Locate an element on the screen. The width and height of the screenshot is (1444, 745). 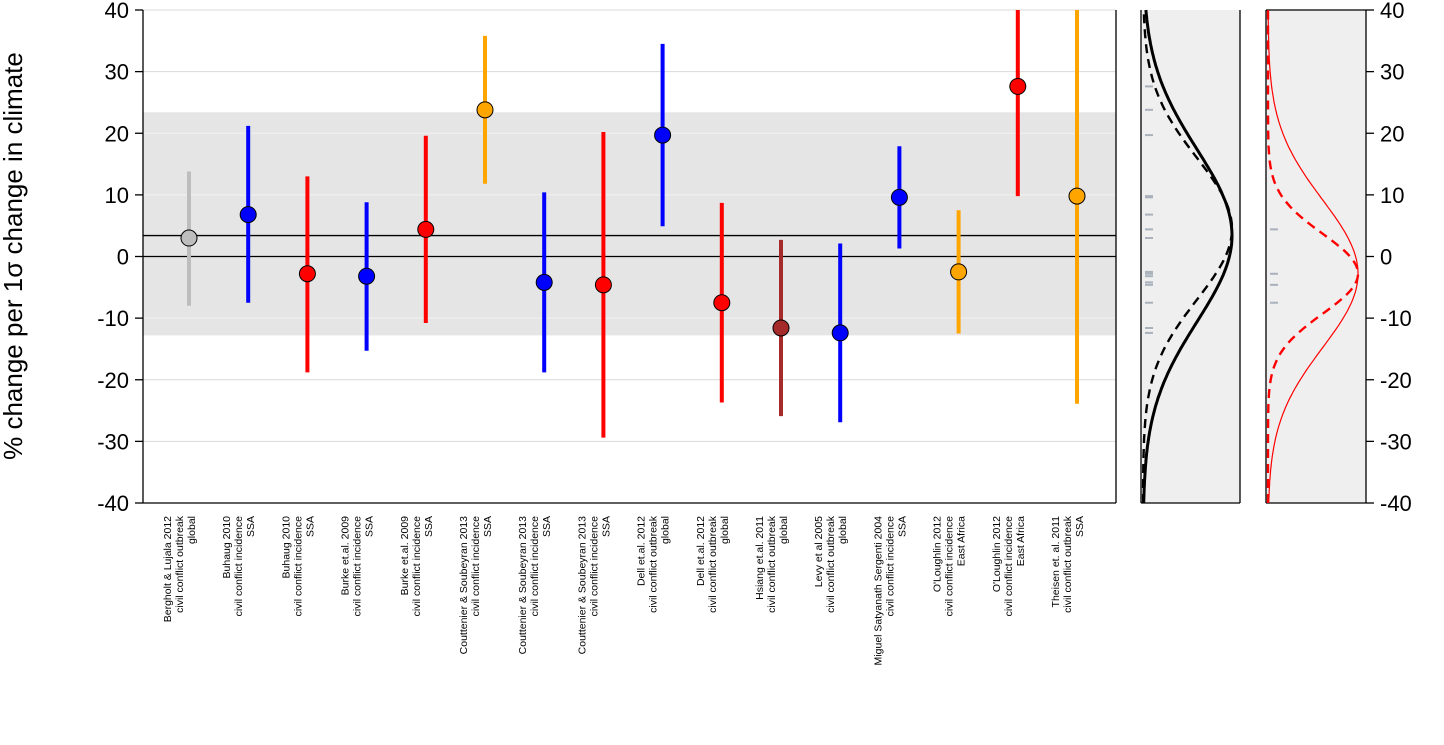
category-label-line: Hsiang et.al. 2011 is located at coordinates (760, 558).